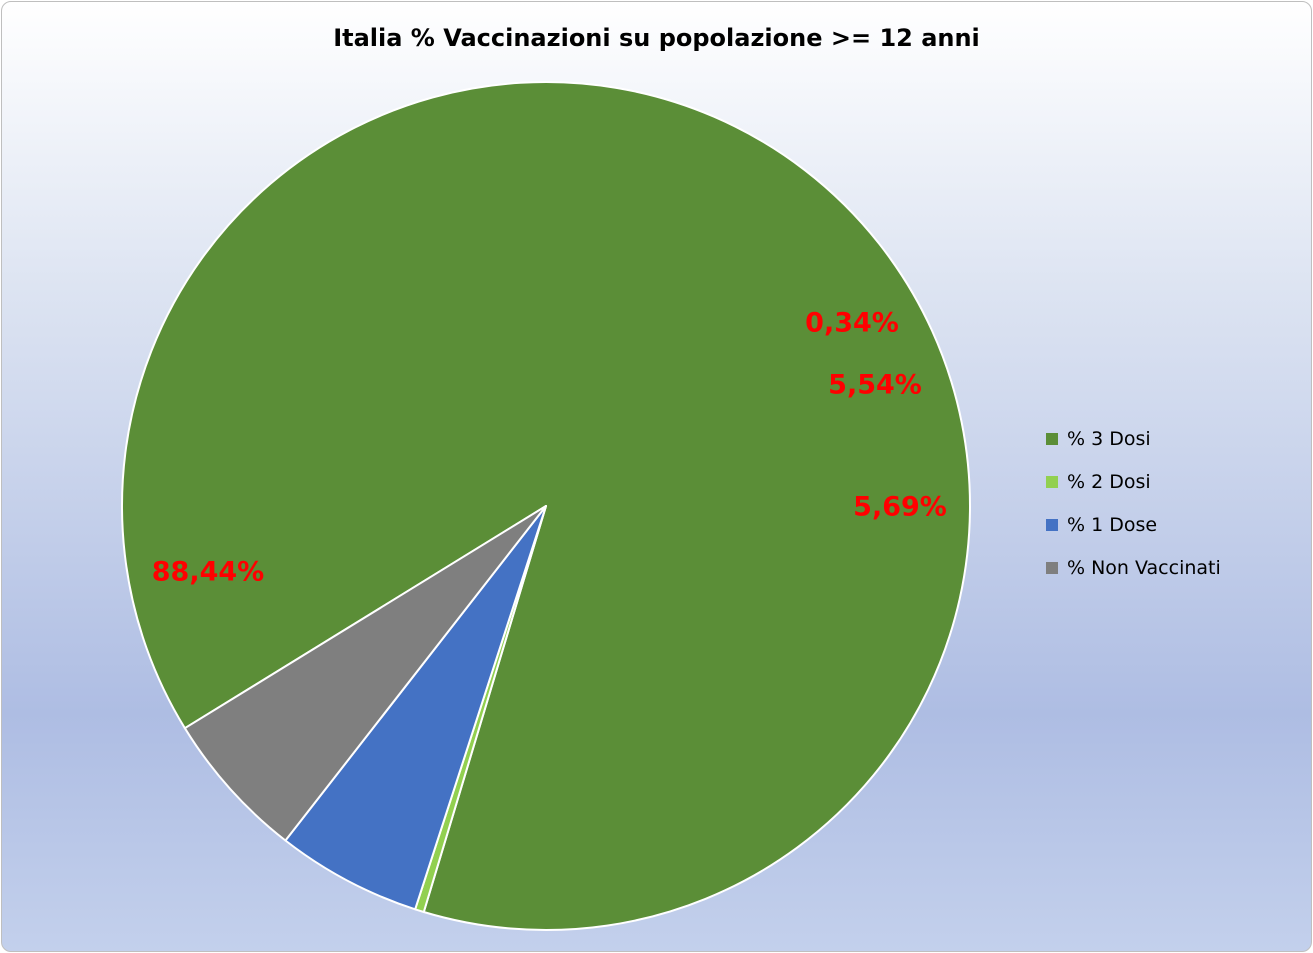  Describe the element at coordinates (900, 507) in the screenshot. I see `data-label-non-vaccinati: 5,69%` at that location.